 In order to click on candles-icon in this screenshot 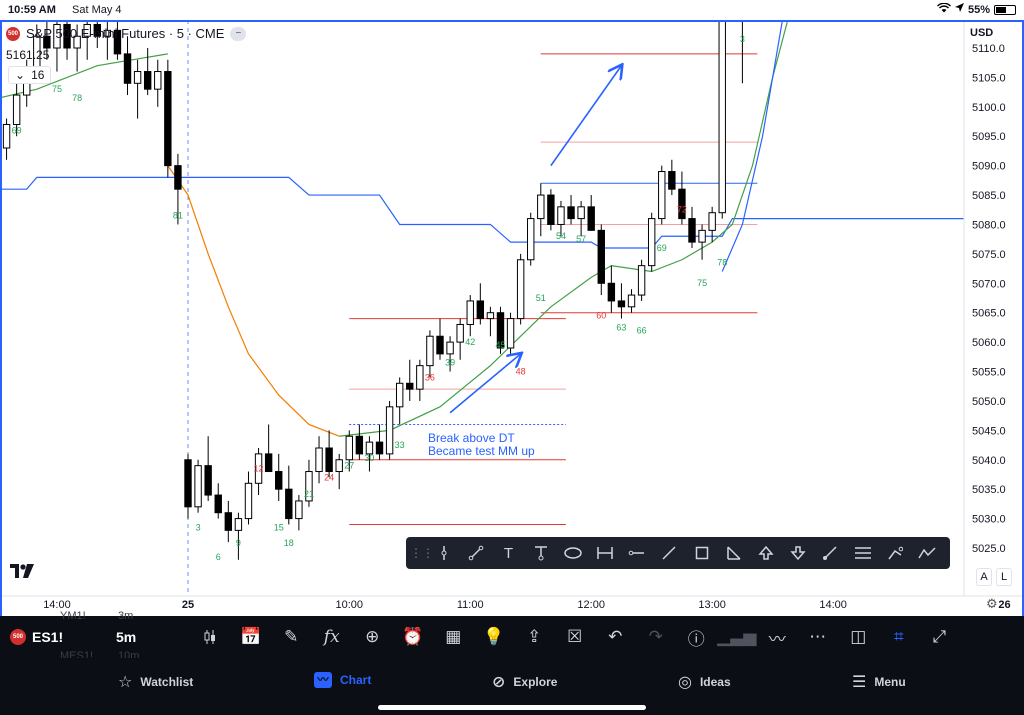, I will do `click(210, 637)`.